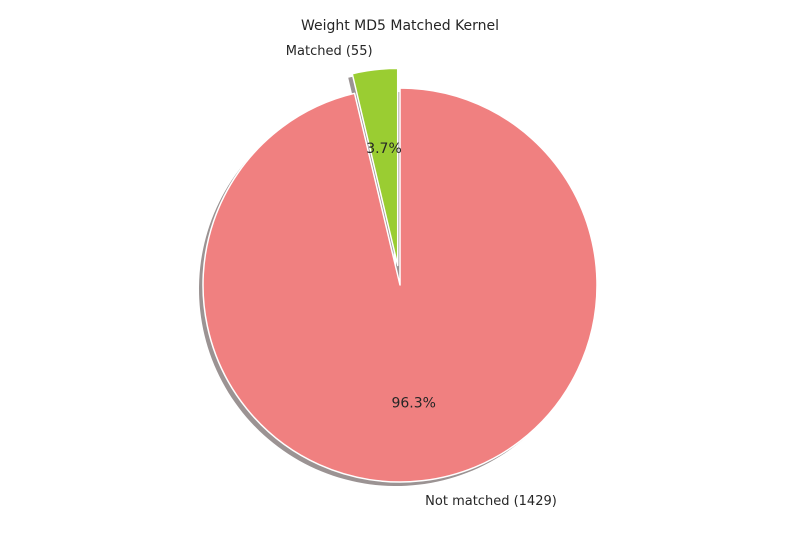 The width and height of the screenshot is (800, 550). Describe the element at coordinates (413, 403) in the screenshot. I see `pie-percent-label: 96.3%` at that location.